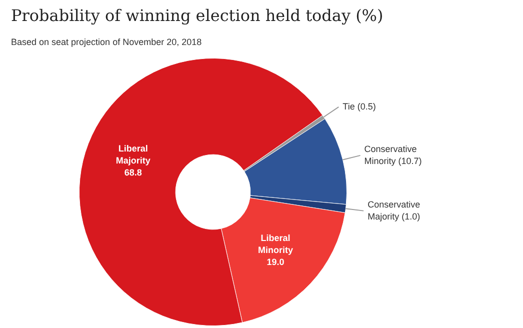  What do you see at coordinates (197, 15) in the screenshot?
I see `chart-title: Probability of winning election held today (%)` at bounding box center [197, 15].